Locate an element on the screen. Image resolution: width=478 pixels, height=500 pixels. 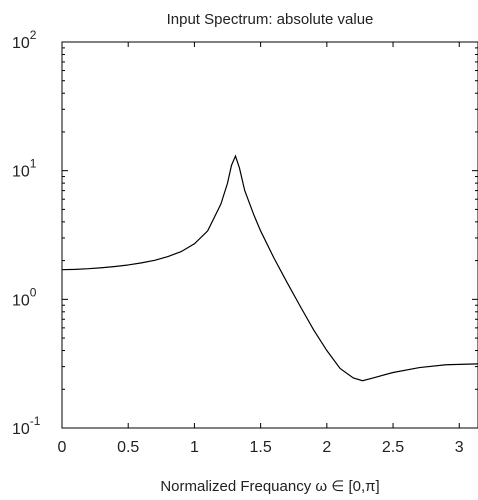
x-tick-label: 0.5 is located at coordinates (128, 447).